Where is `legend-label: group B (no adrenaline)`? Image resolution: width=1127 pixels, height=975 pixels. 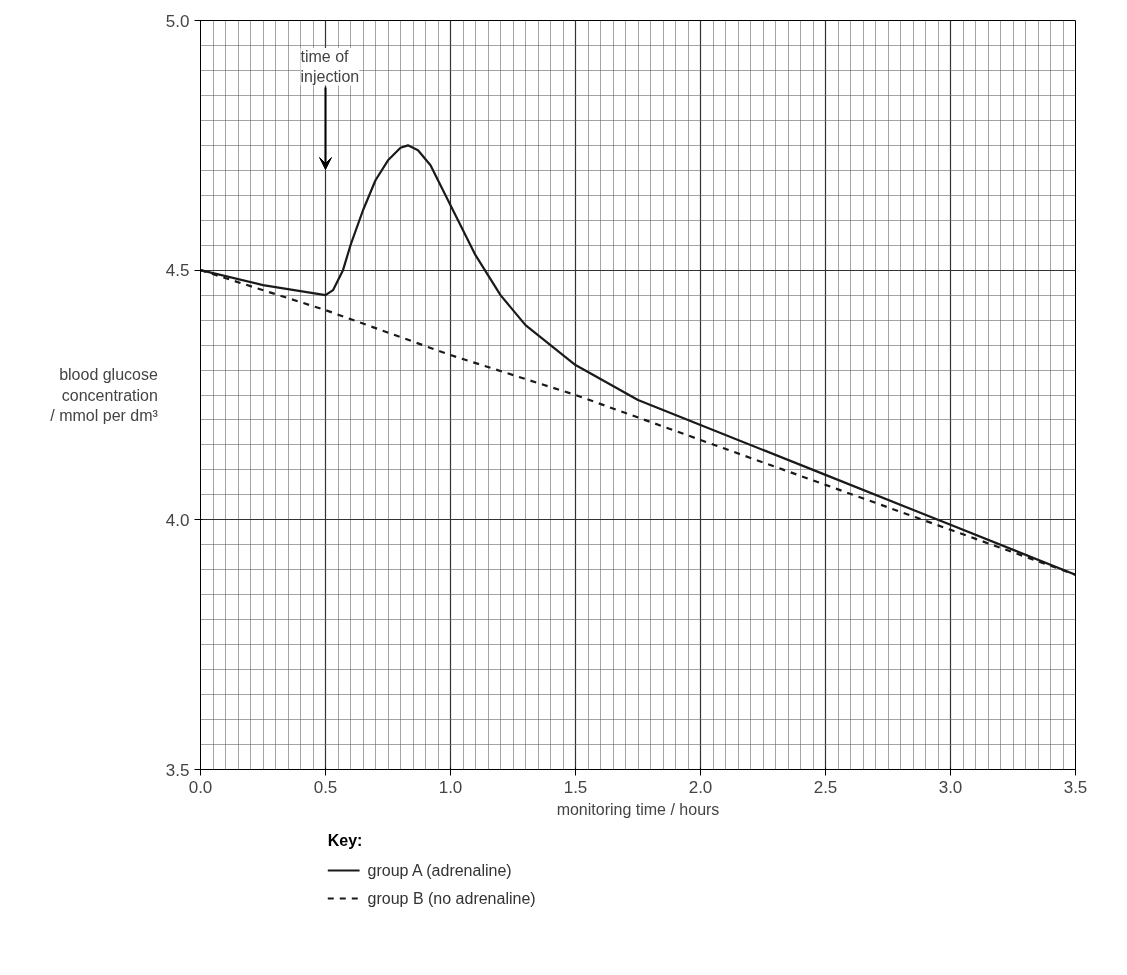
legend-label: group B (no adrenaline) is located at coordinates (451, 898).